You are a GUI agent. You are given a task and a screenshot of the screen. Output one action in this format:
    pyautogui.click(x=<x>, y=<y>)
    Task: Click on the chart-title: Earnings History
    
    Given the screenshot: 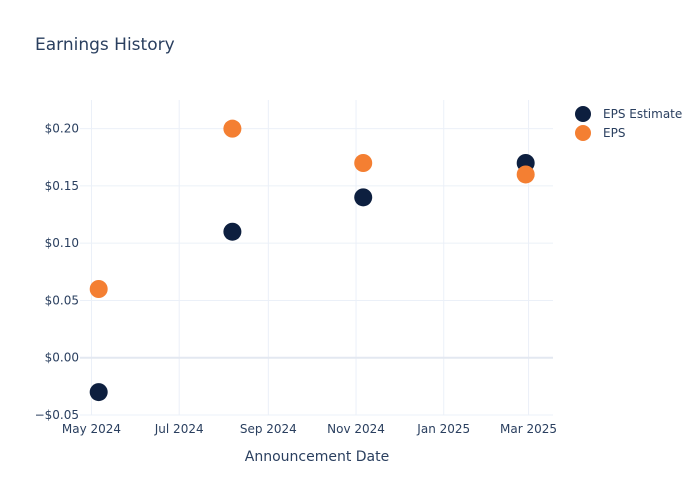 What is the action you would take?
    pyautogui.click(x=105, y=45)
    